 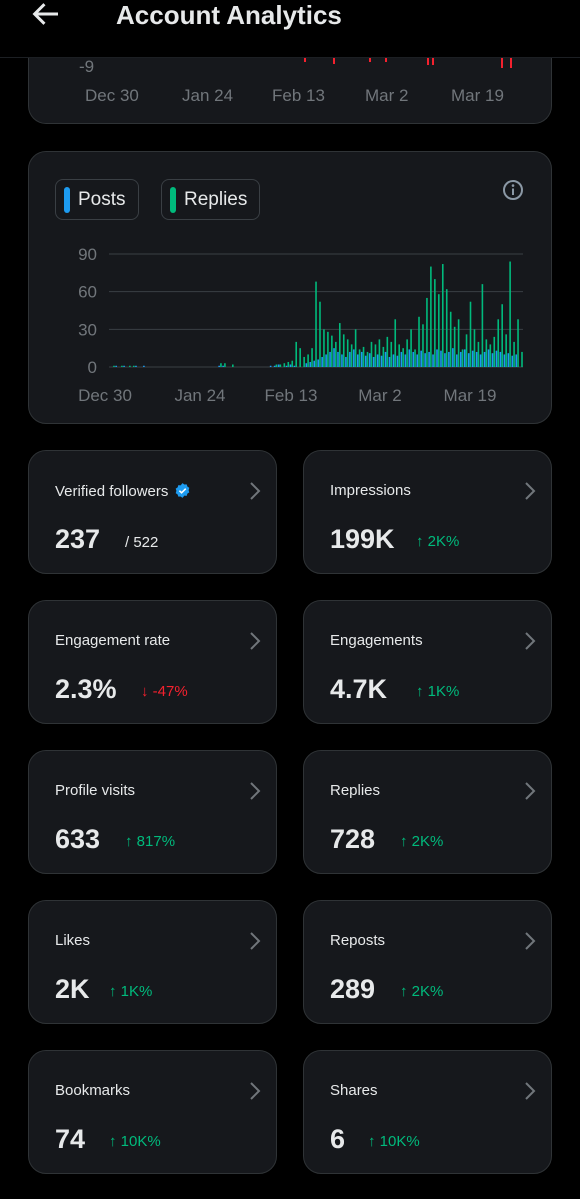 I want to click on info-icon, so click(x=513, y=190).